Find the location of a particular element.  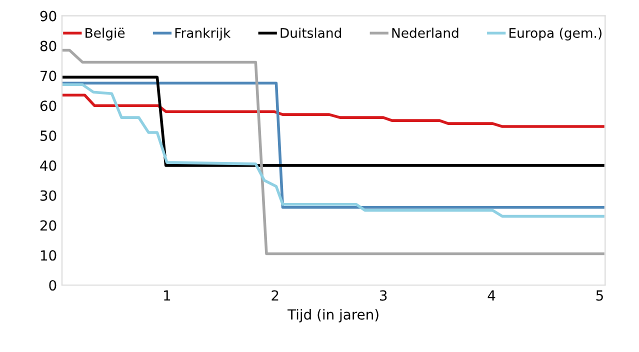

legend-label: Europa (gem.) is located at coordinates (556, 34).